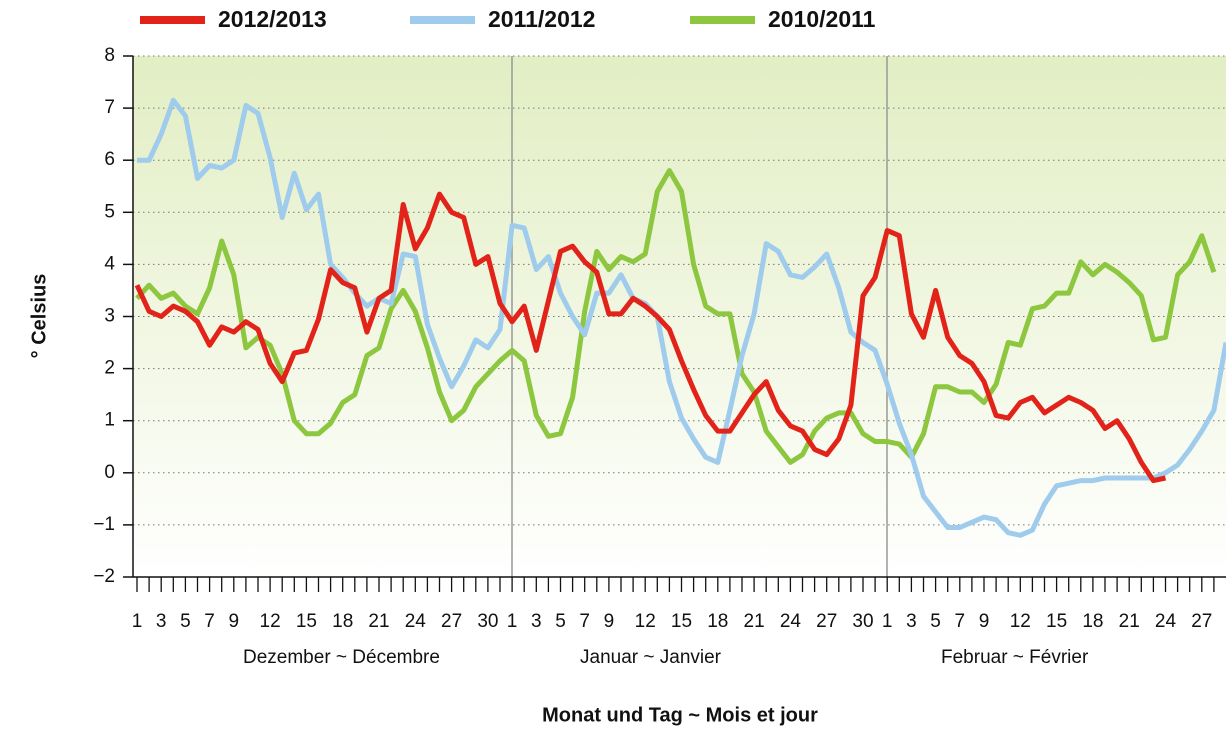 This screenshot has width=1226, height=729. What do you see at coordinates (109, 316) in the screenshot?
I see `y-tick-label: 3` at bounding box center [109, 316].